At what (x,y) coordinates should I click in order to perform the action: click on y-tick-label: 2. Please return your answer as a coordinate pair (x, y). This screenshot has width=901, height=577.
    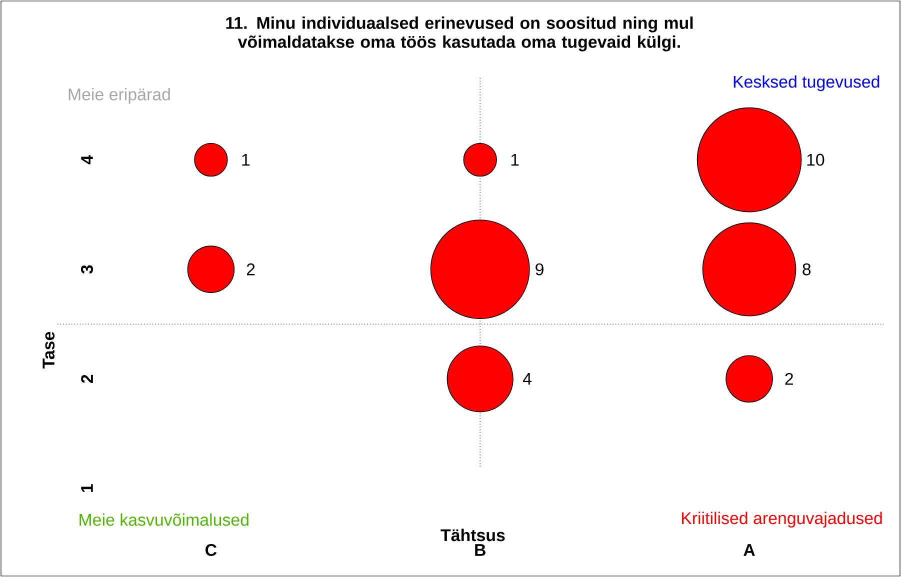
    Looking at the image, I should click on (87, 378).